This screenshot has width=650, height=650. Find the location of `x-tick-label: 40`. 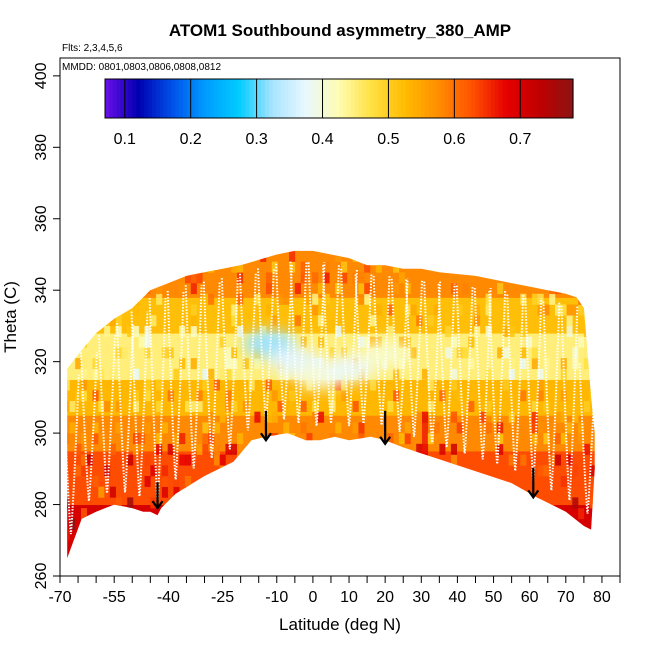

x-tick-label: 40 is located at coordinates (458, 597).